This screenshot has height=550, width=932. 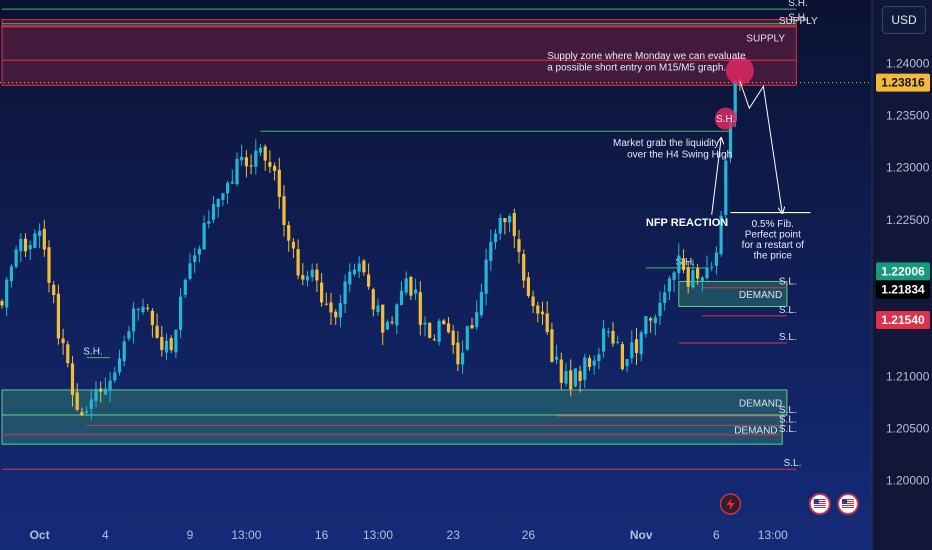 I want to click on time-axis: Oct 4 9 13:00 16 13:00 23 26 Nov 6 13:00, so click(x=409, y=535).